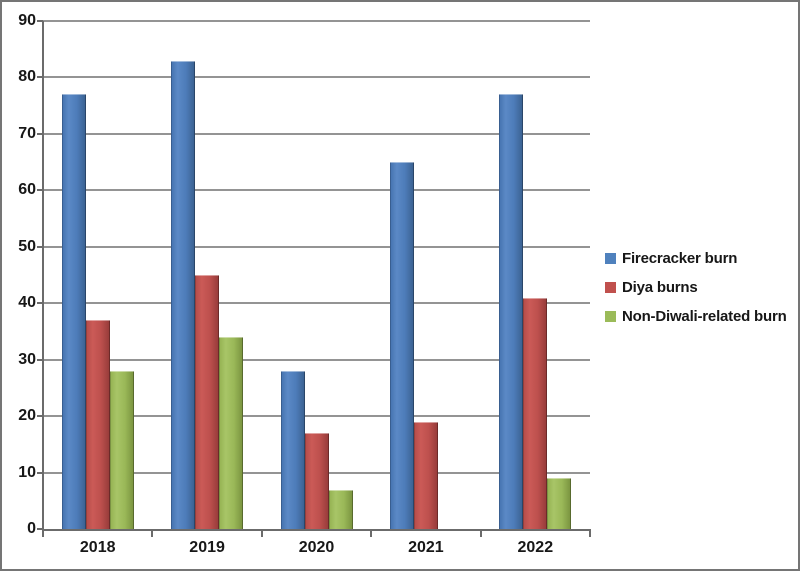 Image resolution: width=800 pixels, height=571 pixels. Describe the element at coordinates (97, 547) in the screenshot. I see `x-axis-label-2018: 2018` at that location.